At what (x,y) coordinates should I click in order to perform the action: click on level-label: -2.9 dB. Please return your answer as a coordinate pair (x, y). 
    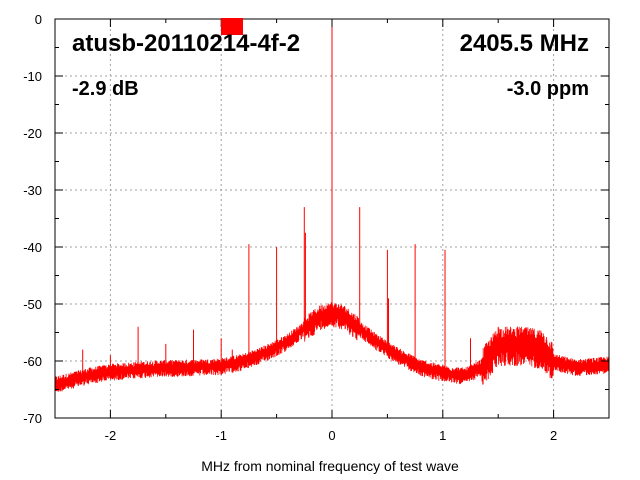
    Looking at the image, I should click on (105, 89).